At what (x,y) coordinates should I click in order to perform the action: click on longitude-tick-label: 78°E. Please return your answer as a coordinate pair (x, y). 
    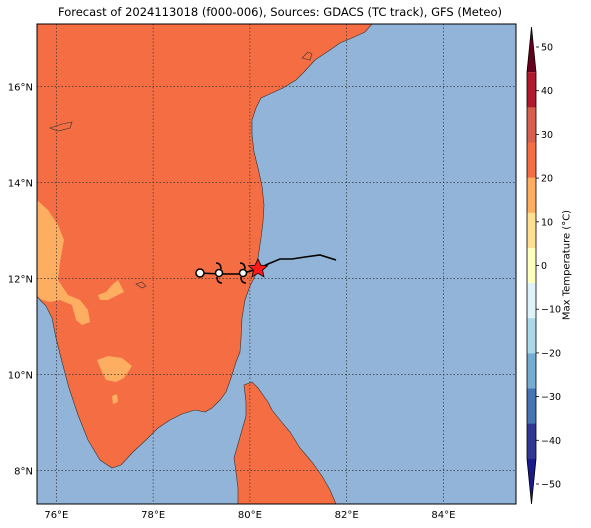
    Looking at the image, I should click on (153, 515).